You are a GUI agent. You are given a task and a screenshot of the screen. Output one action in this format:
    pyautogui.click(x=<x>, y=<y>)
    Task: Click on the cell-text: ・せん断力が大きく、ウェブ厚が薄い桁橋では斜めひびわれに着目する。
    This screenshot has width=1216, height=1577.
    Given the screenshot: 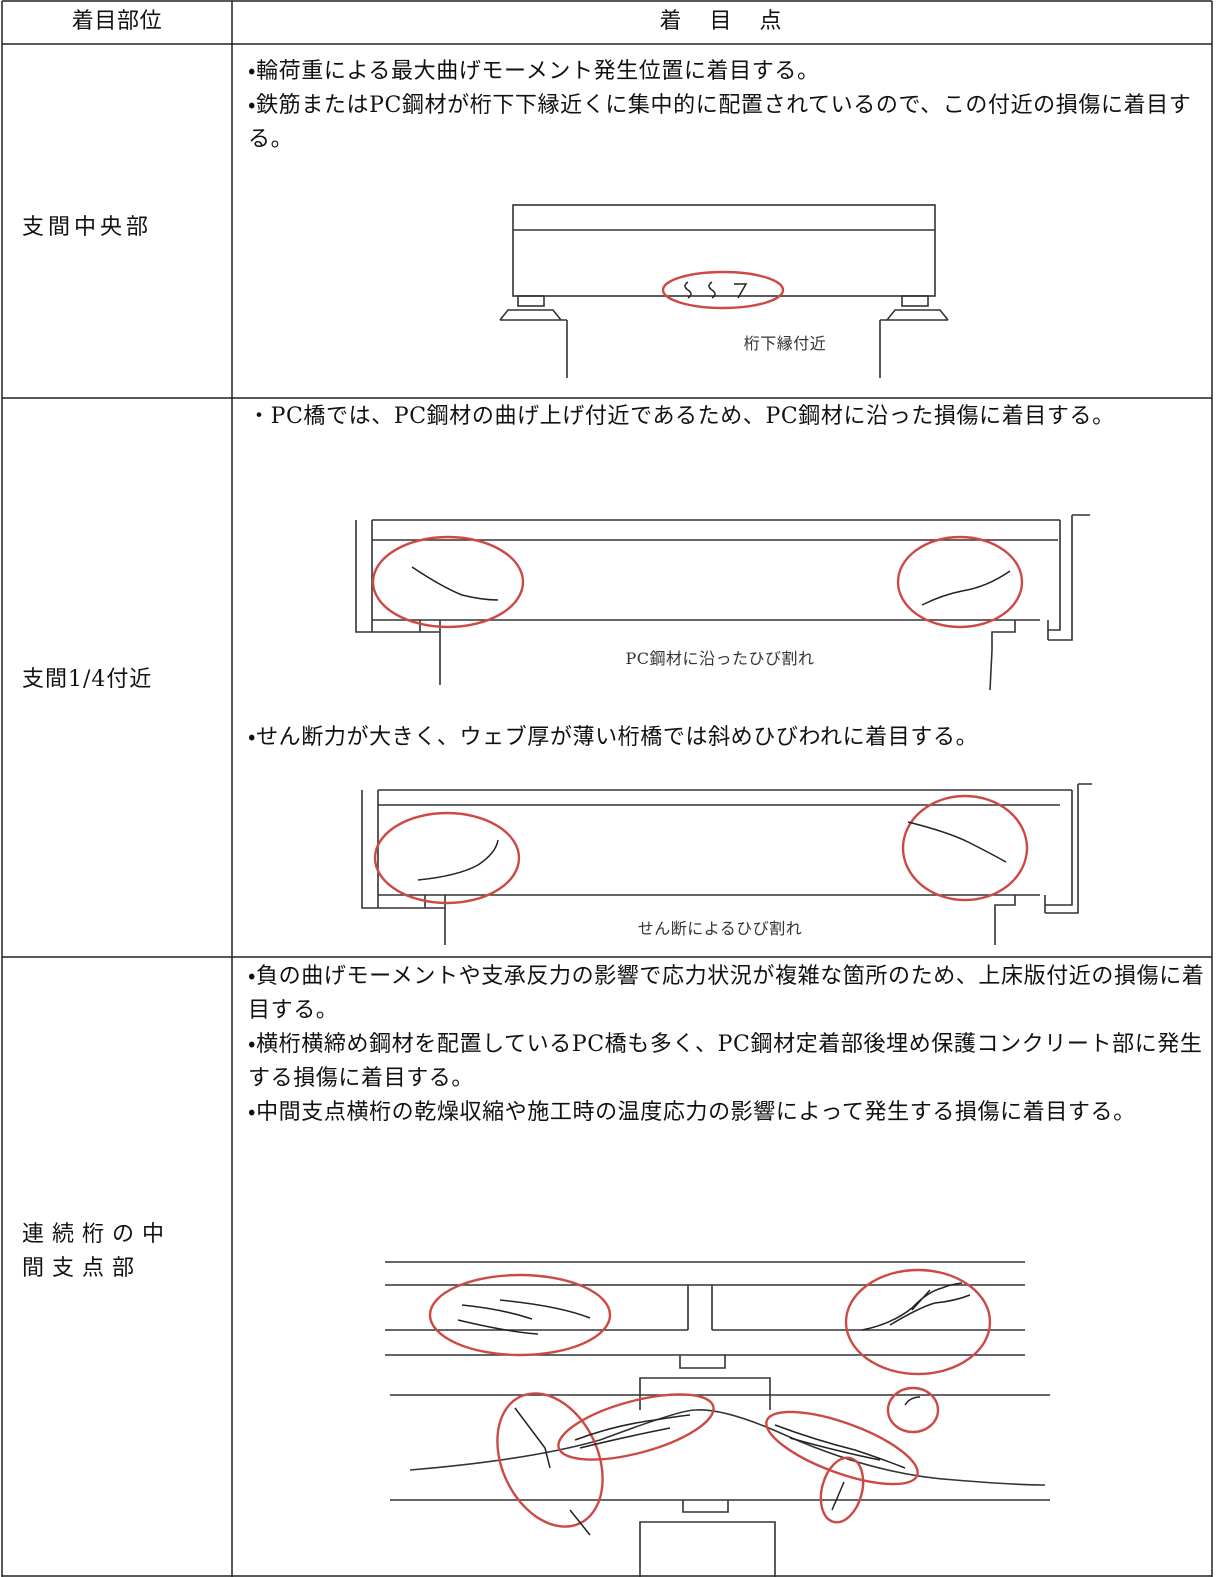 What is the action you would take?
    pyautogui.click(x=613, y=737)
    